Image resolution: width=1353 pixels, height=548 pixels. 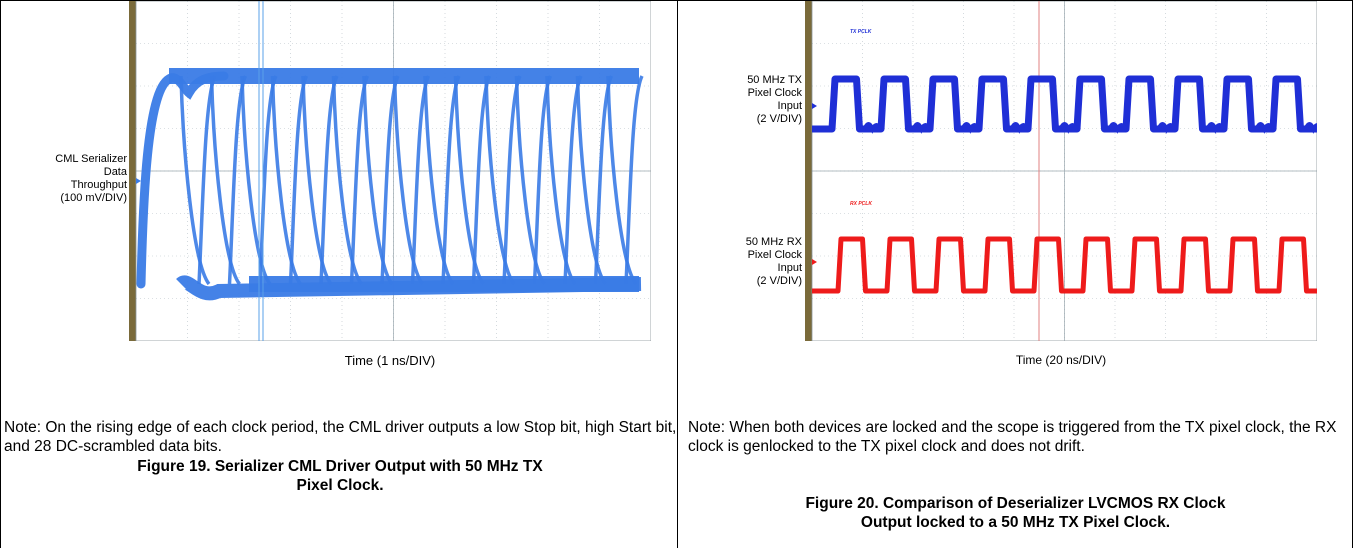 What do you see at coordinates (340, 485) in the screenshot?
I see `fig19-caption-line: Pixel Clock.` at bounding box center [340, 485].